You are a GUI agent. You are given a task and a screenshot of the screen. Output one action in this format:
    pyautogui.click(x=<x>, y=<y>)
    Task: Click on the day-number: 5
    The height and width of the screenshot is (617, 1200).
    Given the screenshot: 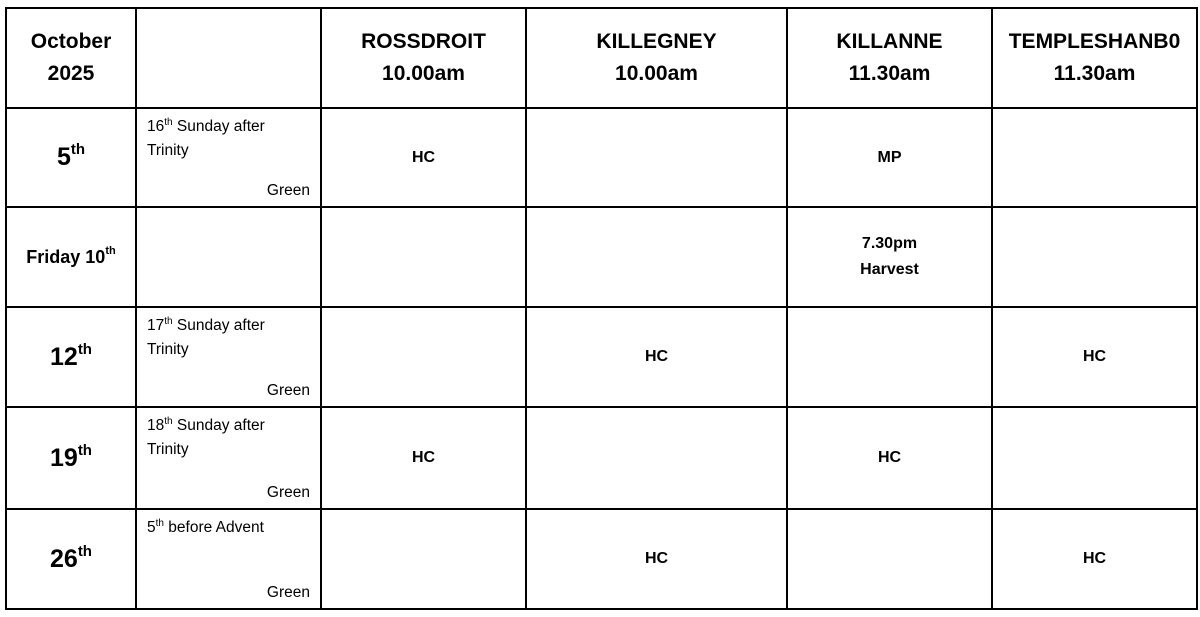 What is the action you would take?
    pyautogui.click(x=63, y=157)
    